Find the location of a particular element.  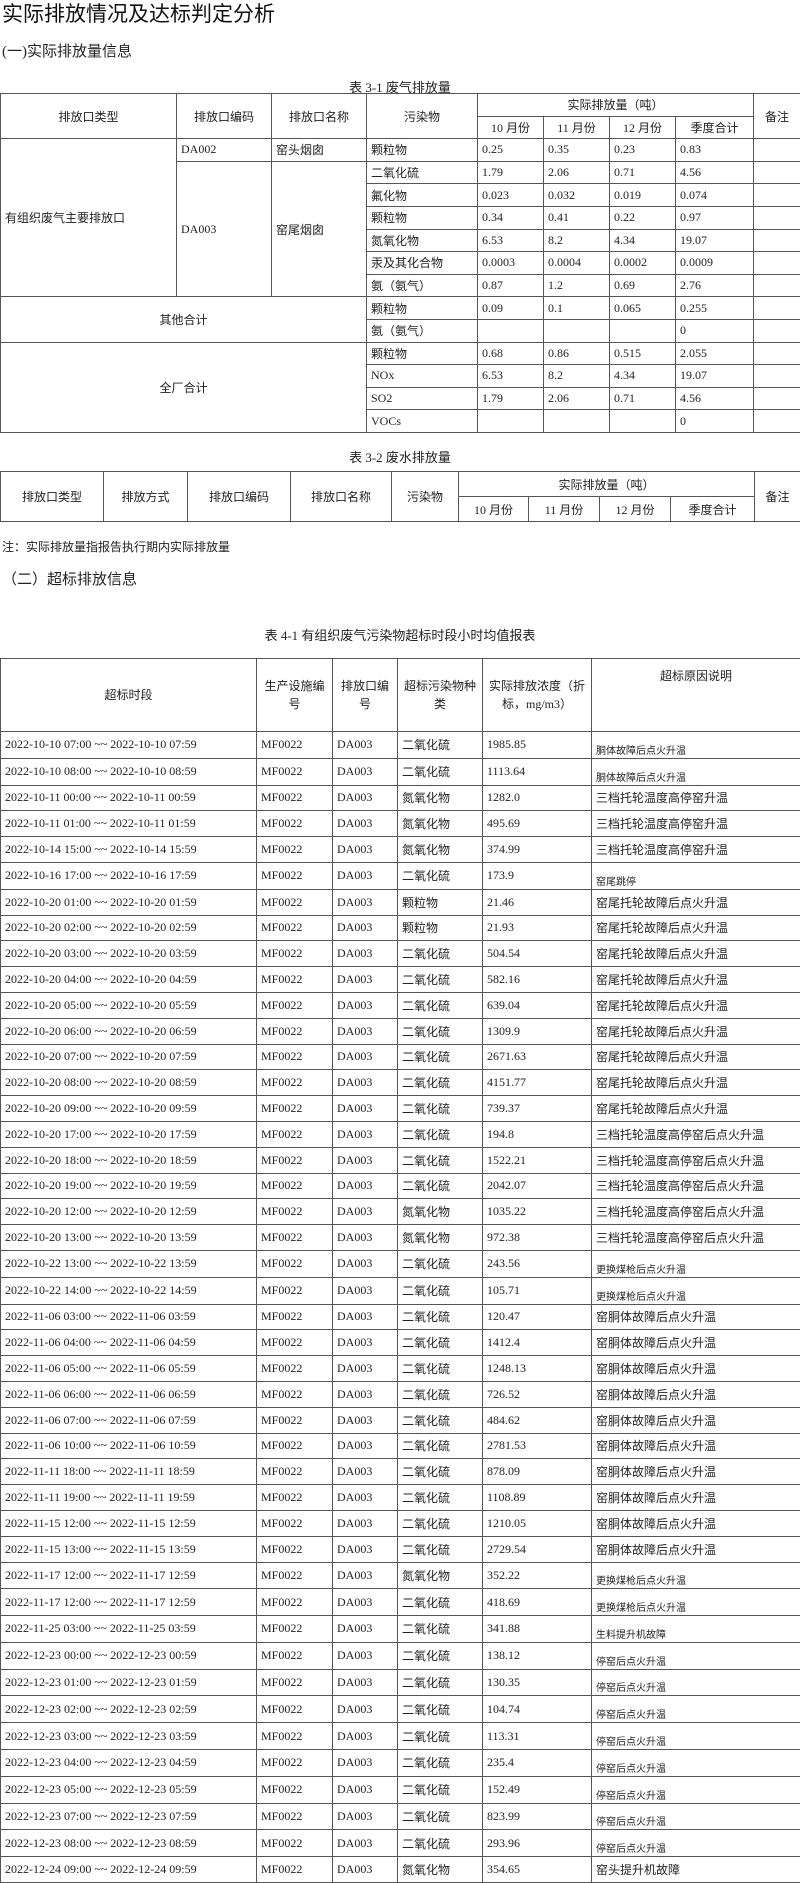

october: 0.68 is located at coordinates (511, 353).